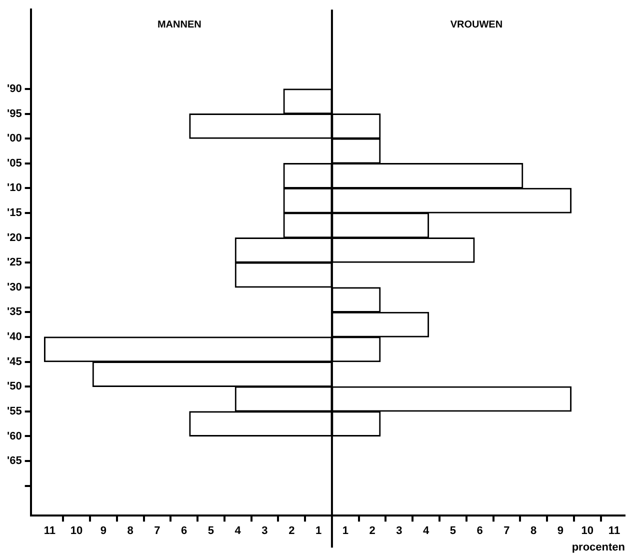 The image size is (631, 554). I want to click on annotation: MANNEN, so click(179, 24).